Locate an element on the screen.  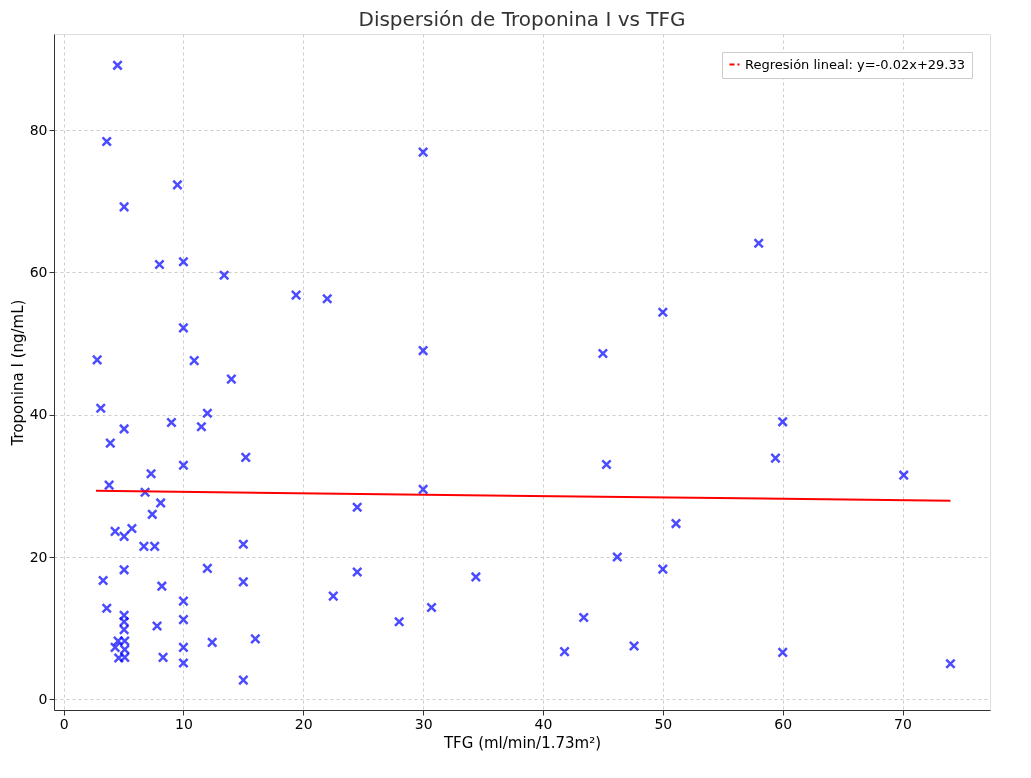
legend-label: Regresión lineal: y=-0.02x+29.33 is located at coordinates (855, 64).